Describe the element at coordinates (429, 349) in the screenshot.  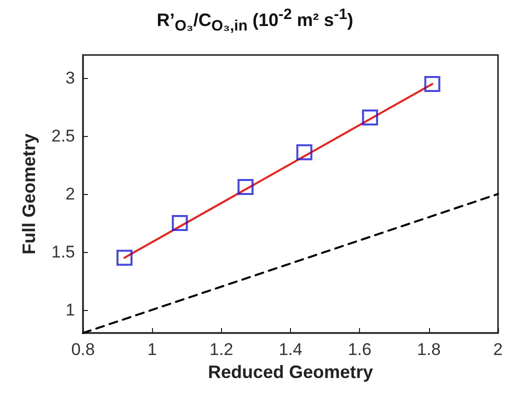
I see `x-tick-label: 1.8` at that location.